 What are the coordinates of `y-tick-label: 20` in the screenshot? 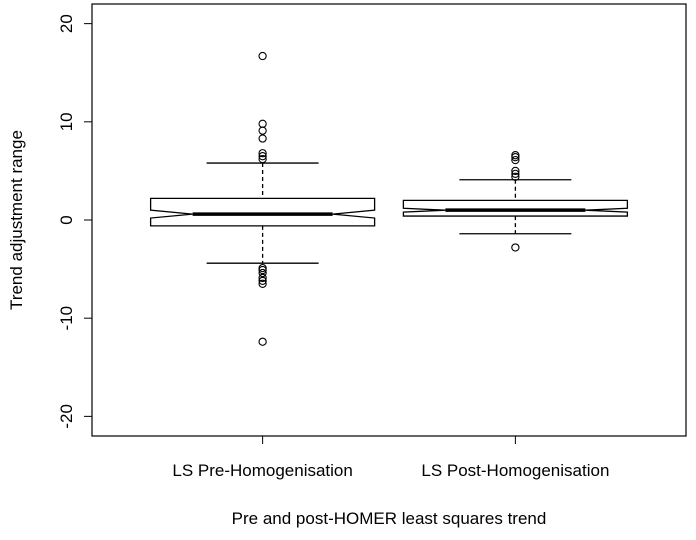 It's located at (66, 23).